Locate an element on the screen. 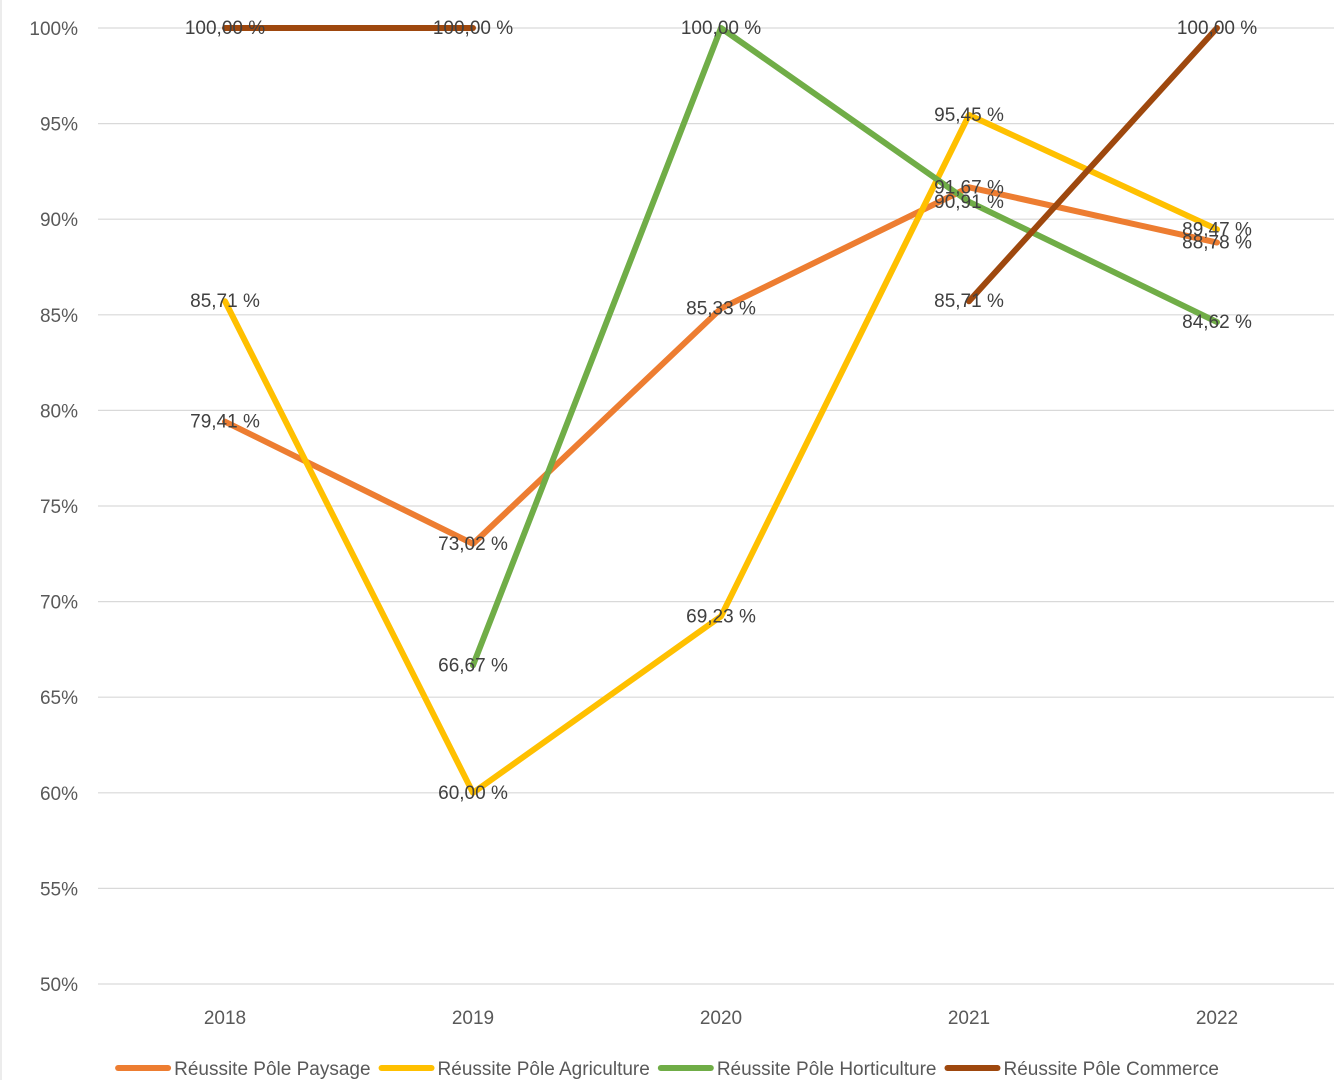  y-tick-label: 50% is located at coordinates (59, 985).